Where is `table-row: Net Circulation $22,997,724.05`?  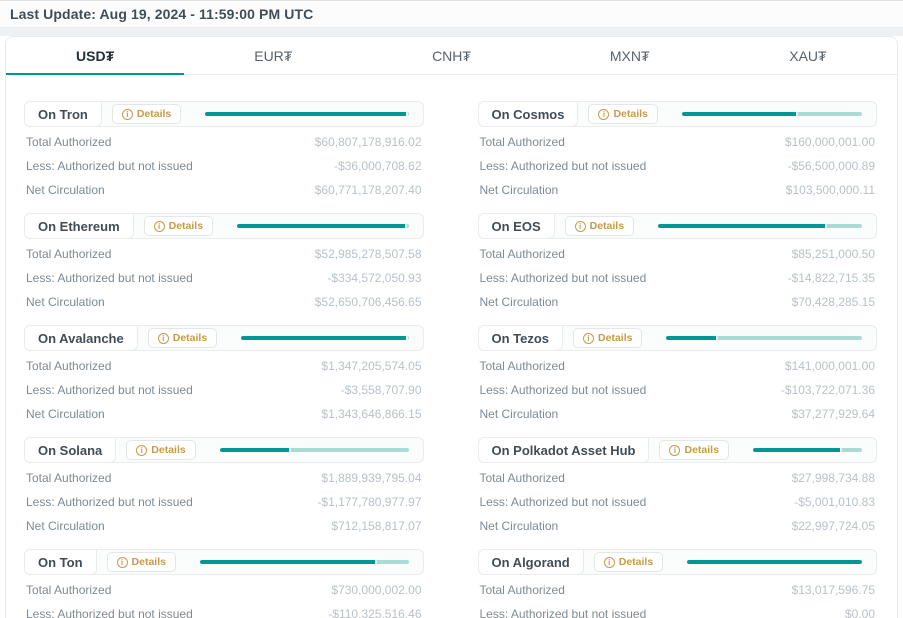
table-row: Net Circulation $22,997,724.05 is located at coordinates (678, 526).